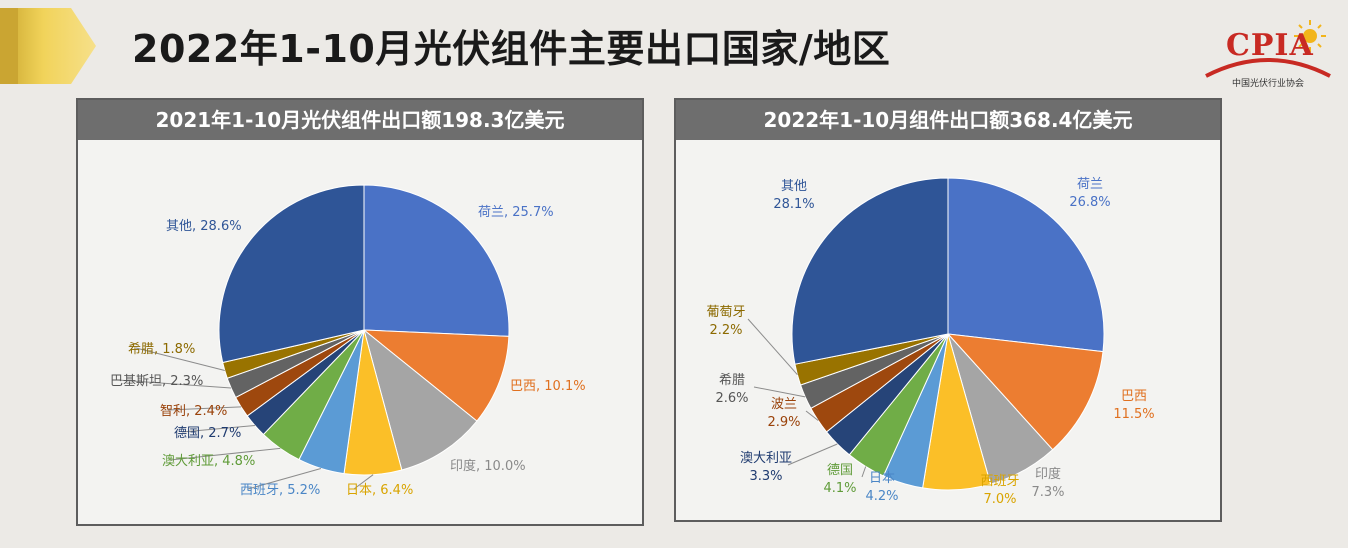 Image resolution: width=1348 pixels, height=548 pixels. What do you see at coordinates (1267, 84) in the screenshot?
I see `logo-subtitle: 中国光伏行业协会` at bounding box center [1267, 84].